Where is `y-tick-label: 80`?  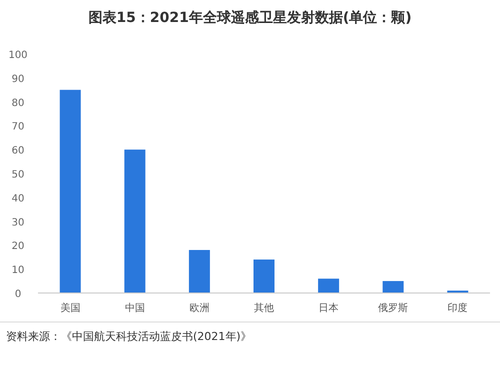 y-tick-label: 80 is located at coordinates (18, 103).